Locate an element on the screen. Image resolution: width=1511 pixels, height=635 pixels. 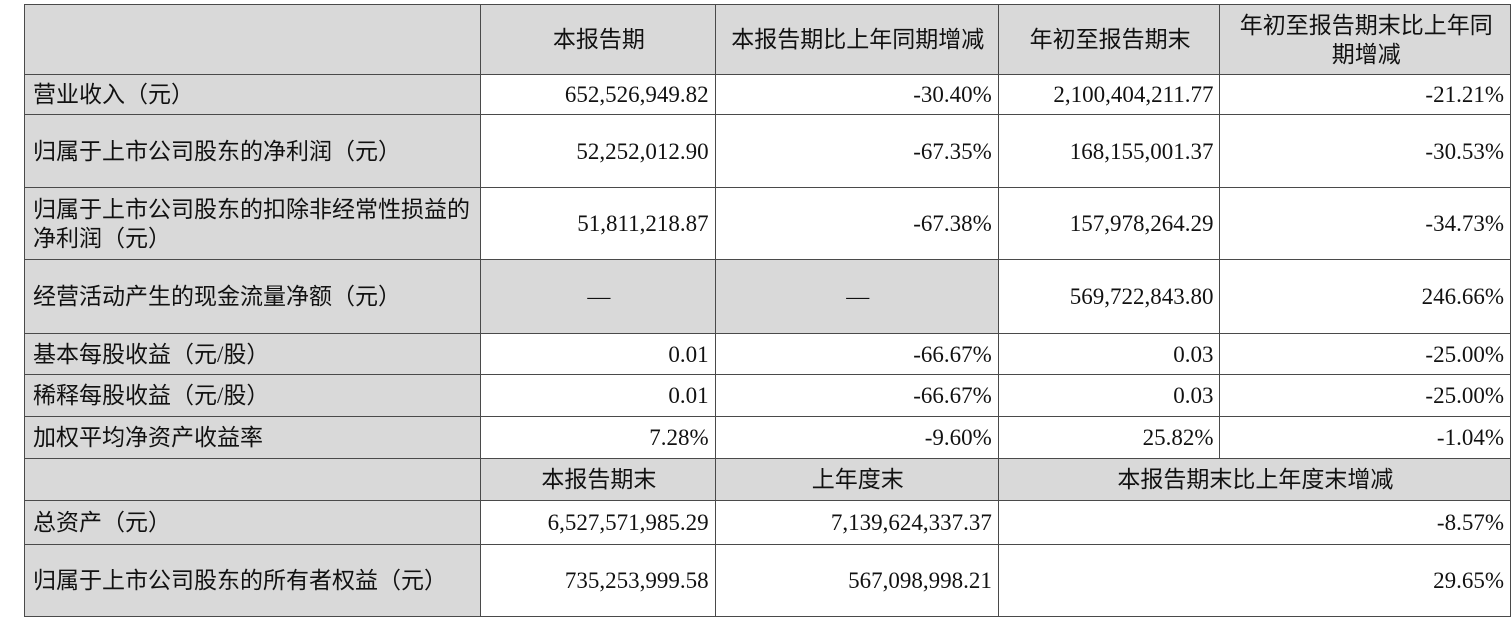
cell-value: -30.53% is located at coordinates (1365, 151).